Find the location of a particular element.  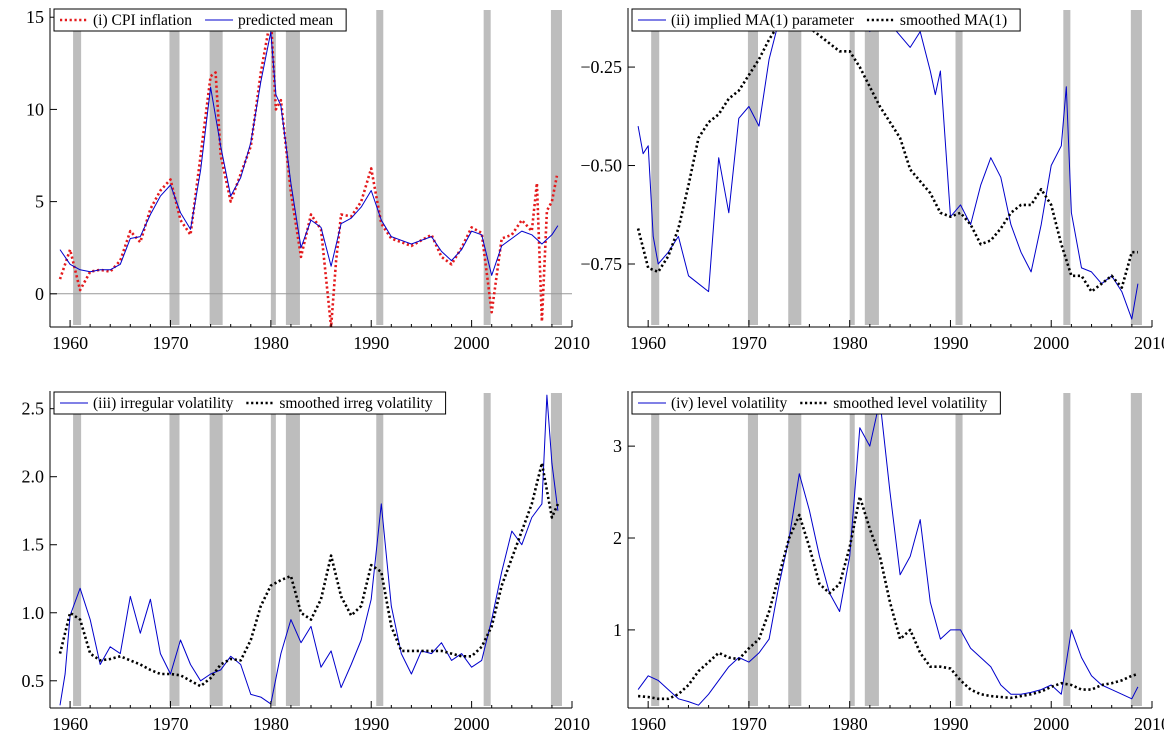

y-tick-label: 15 is located at coordinates (35, 17).